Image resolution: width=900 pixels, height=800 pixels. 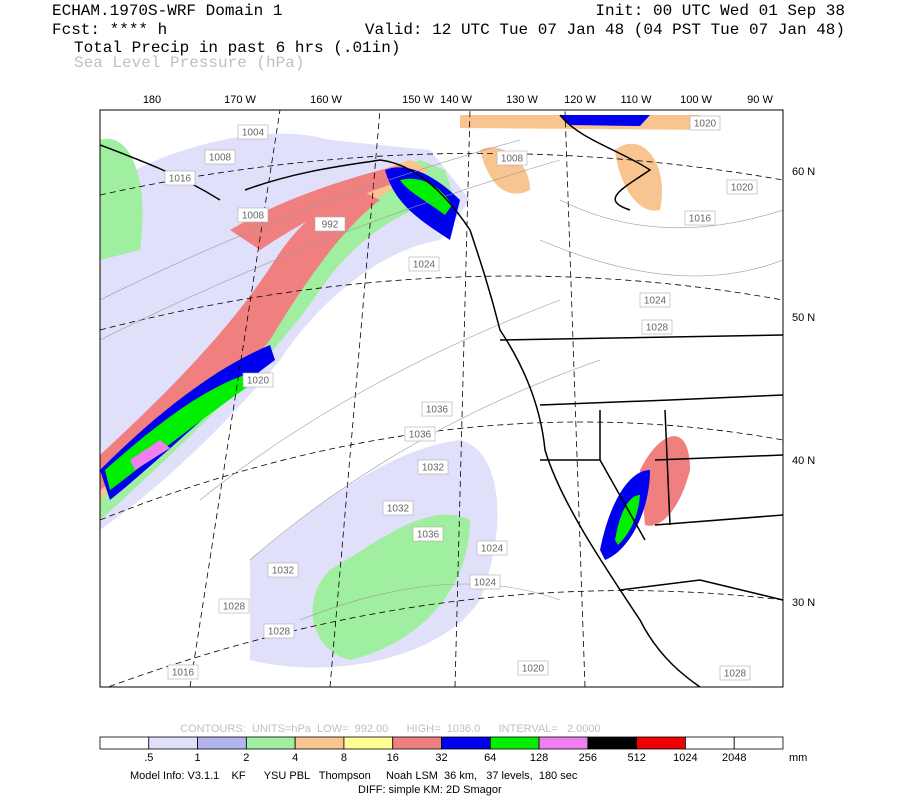 What do you see at coordinates (588, 758) in the screenshot?
I see `colorbar-label: 256` at bounding box center [588, 758].